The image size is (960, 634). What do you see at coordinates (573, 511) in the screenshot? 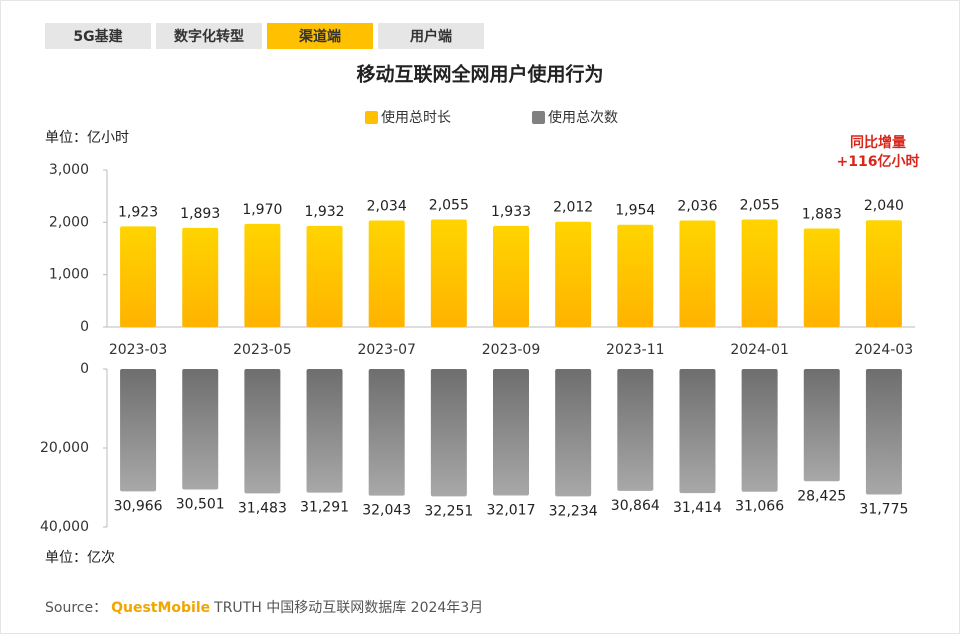
I see `data-label: 32,234` at bounding box center [573, 511].